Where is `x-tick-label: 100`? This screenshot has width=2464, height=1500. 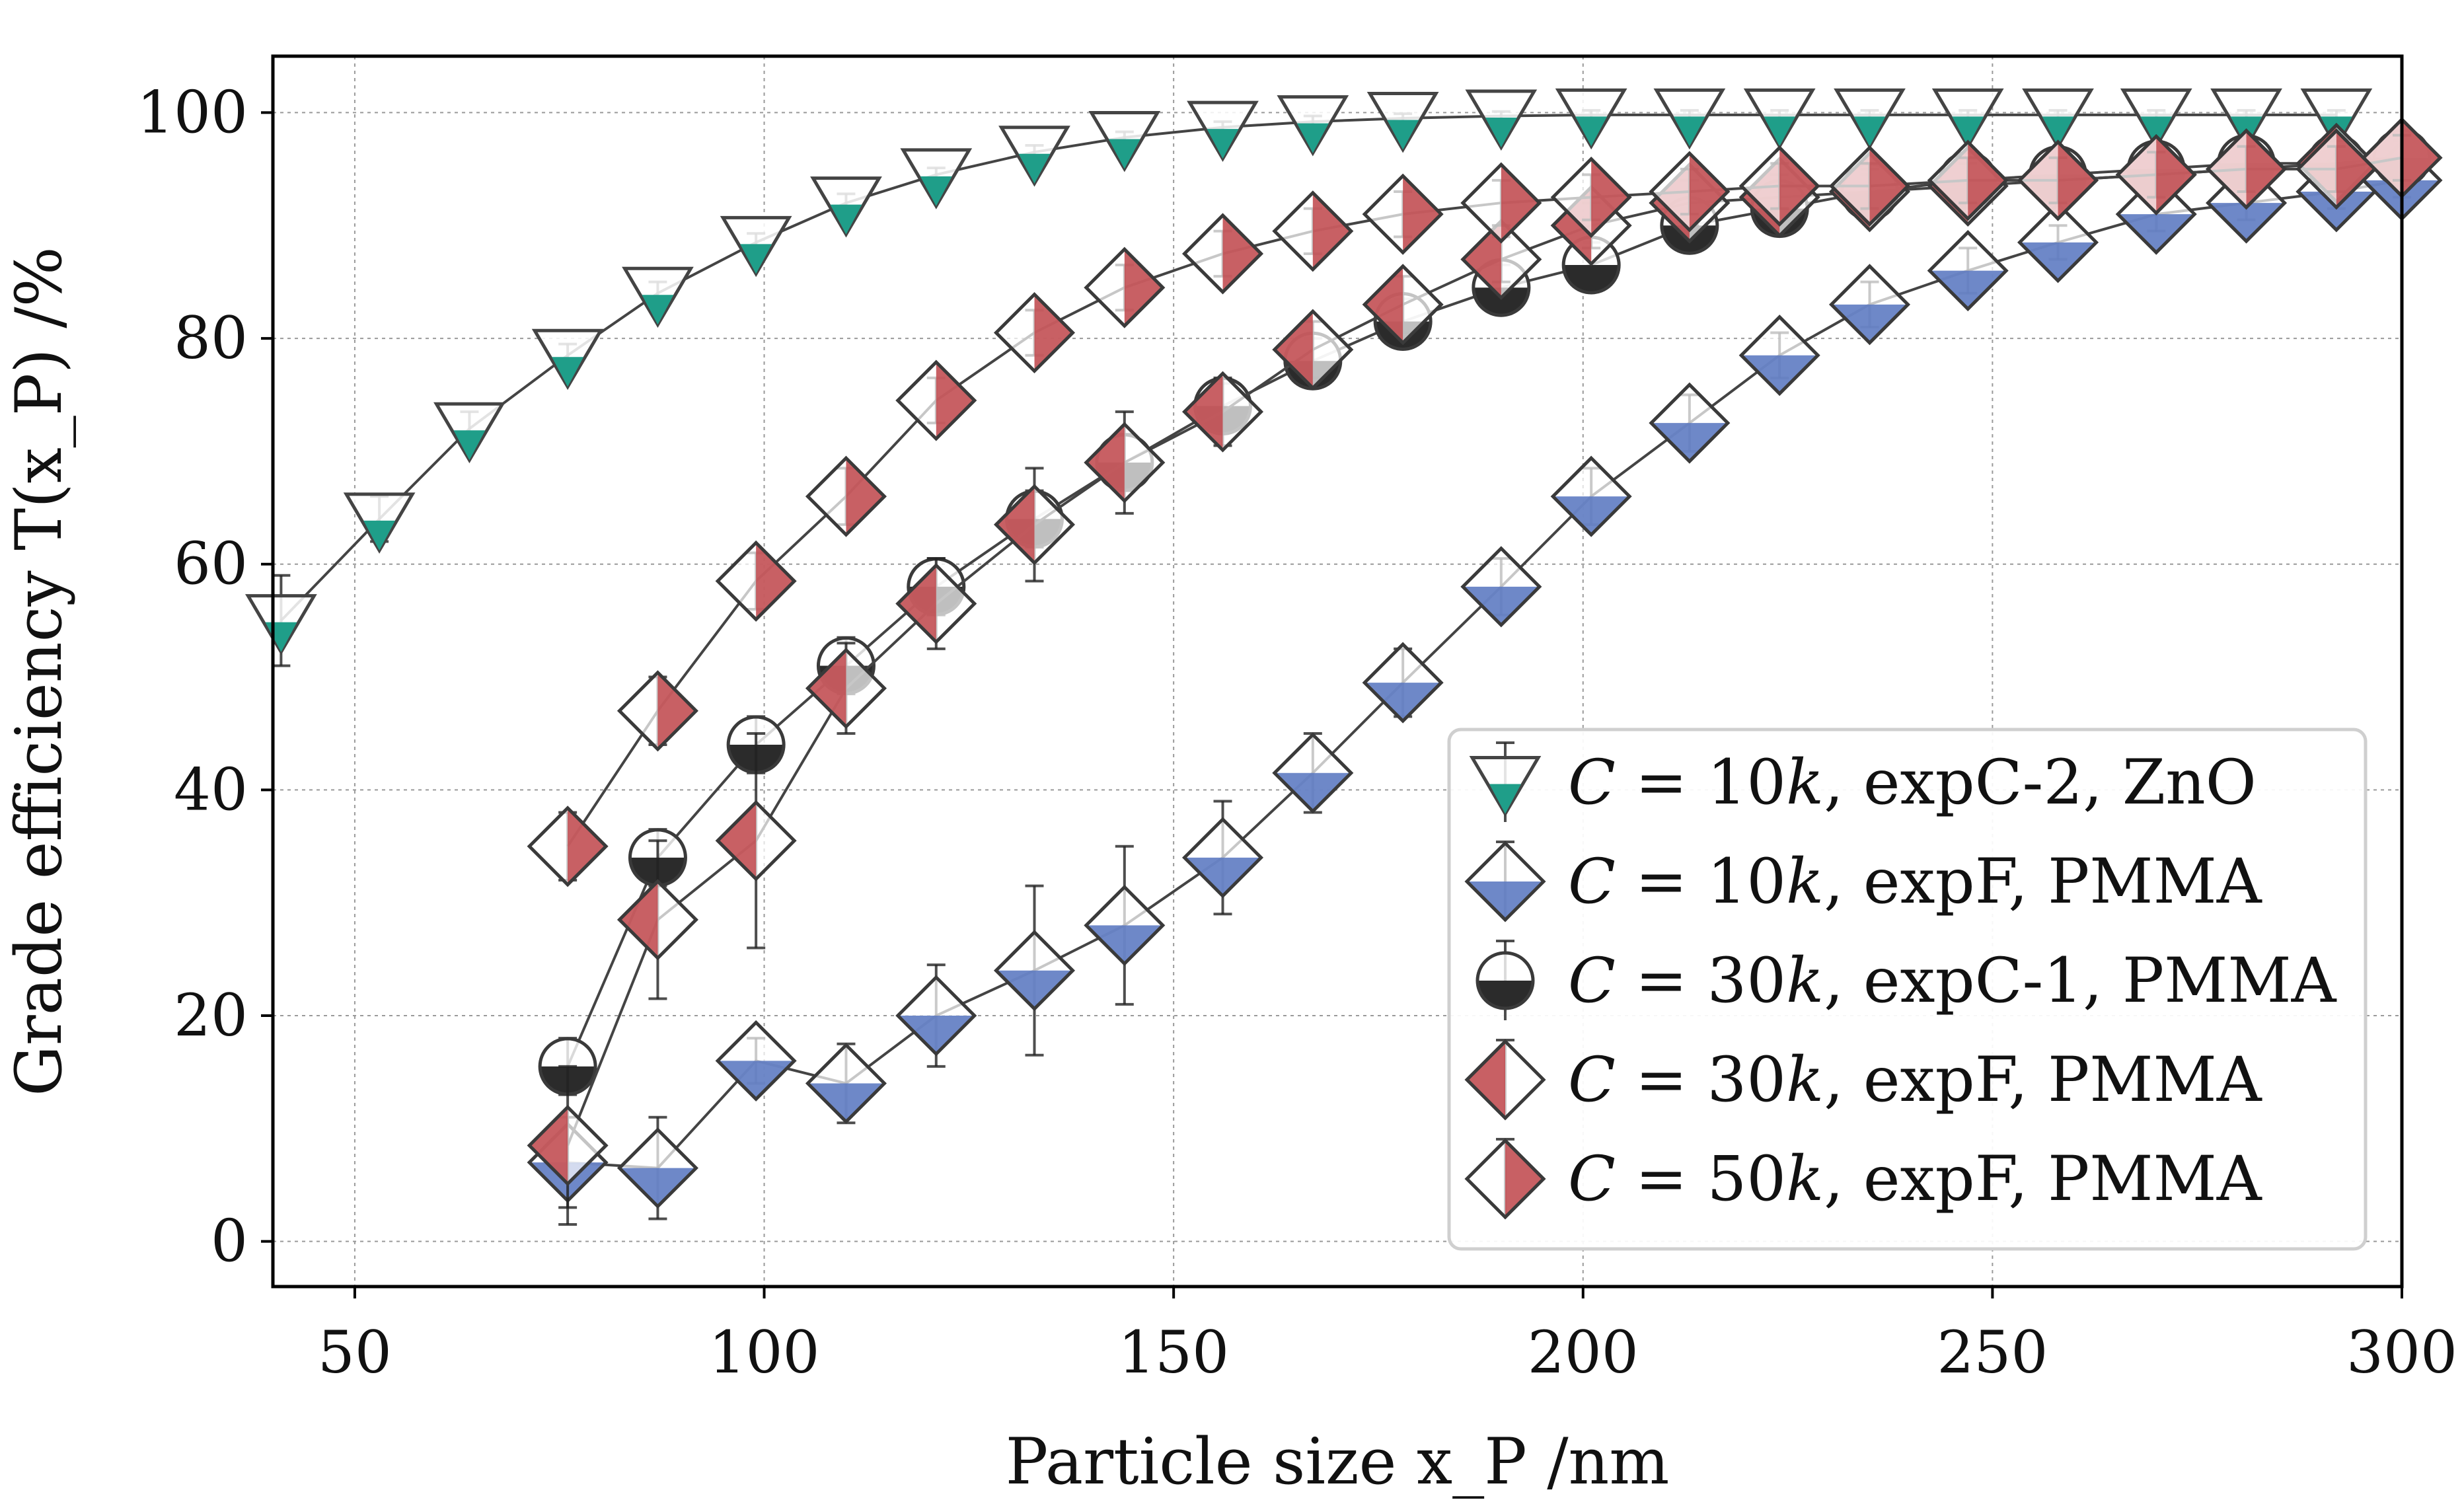
x-tick-label: 100 is located at coordinates (764, 1352).